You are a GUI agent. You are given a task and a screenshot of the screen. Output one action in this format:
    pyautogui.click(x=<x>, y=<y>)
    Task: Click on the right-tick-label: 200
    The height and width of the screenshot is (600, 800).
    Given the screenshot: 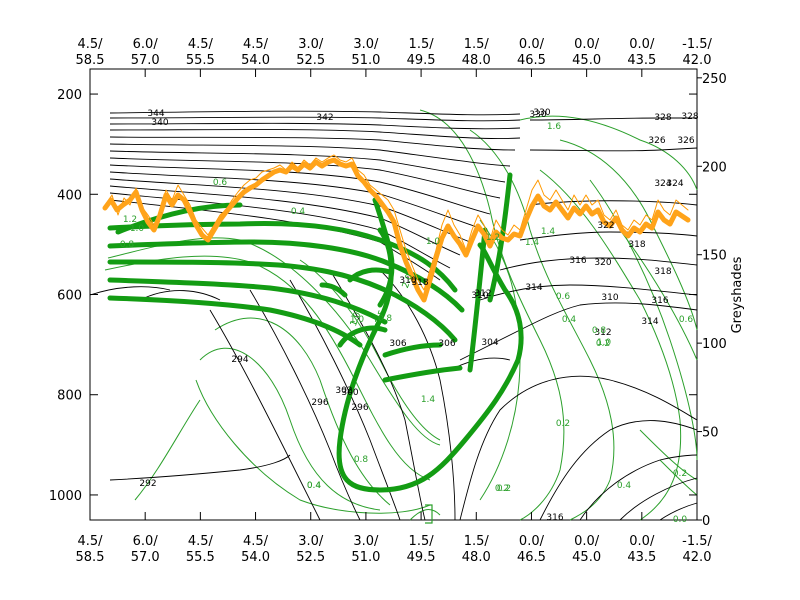 What is the action you would take?
    pyautogui.click(x=714, y=167)
    